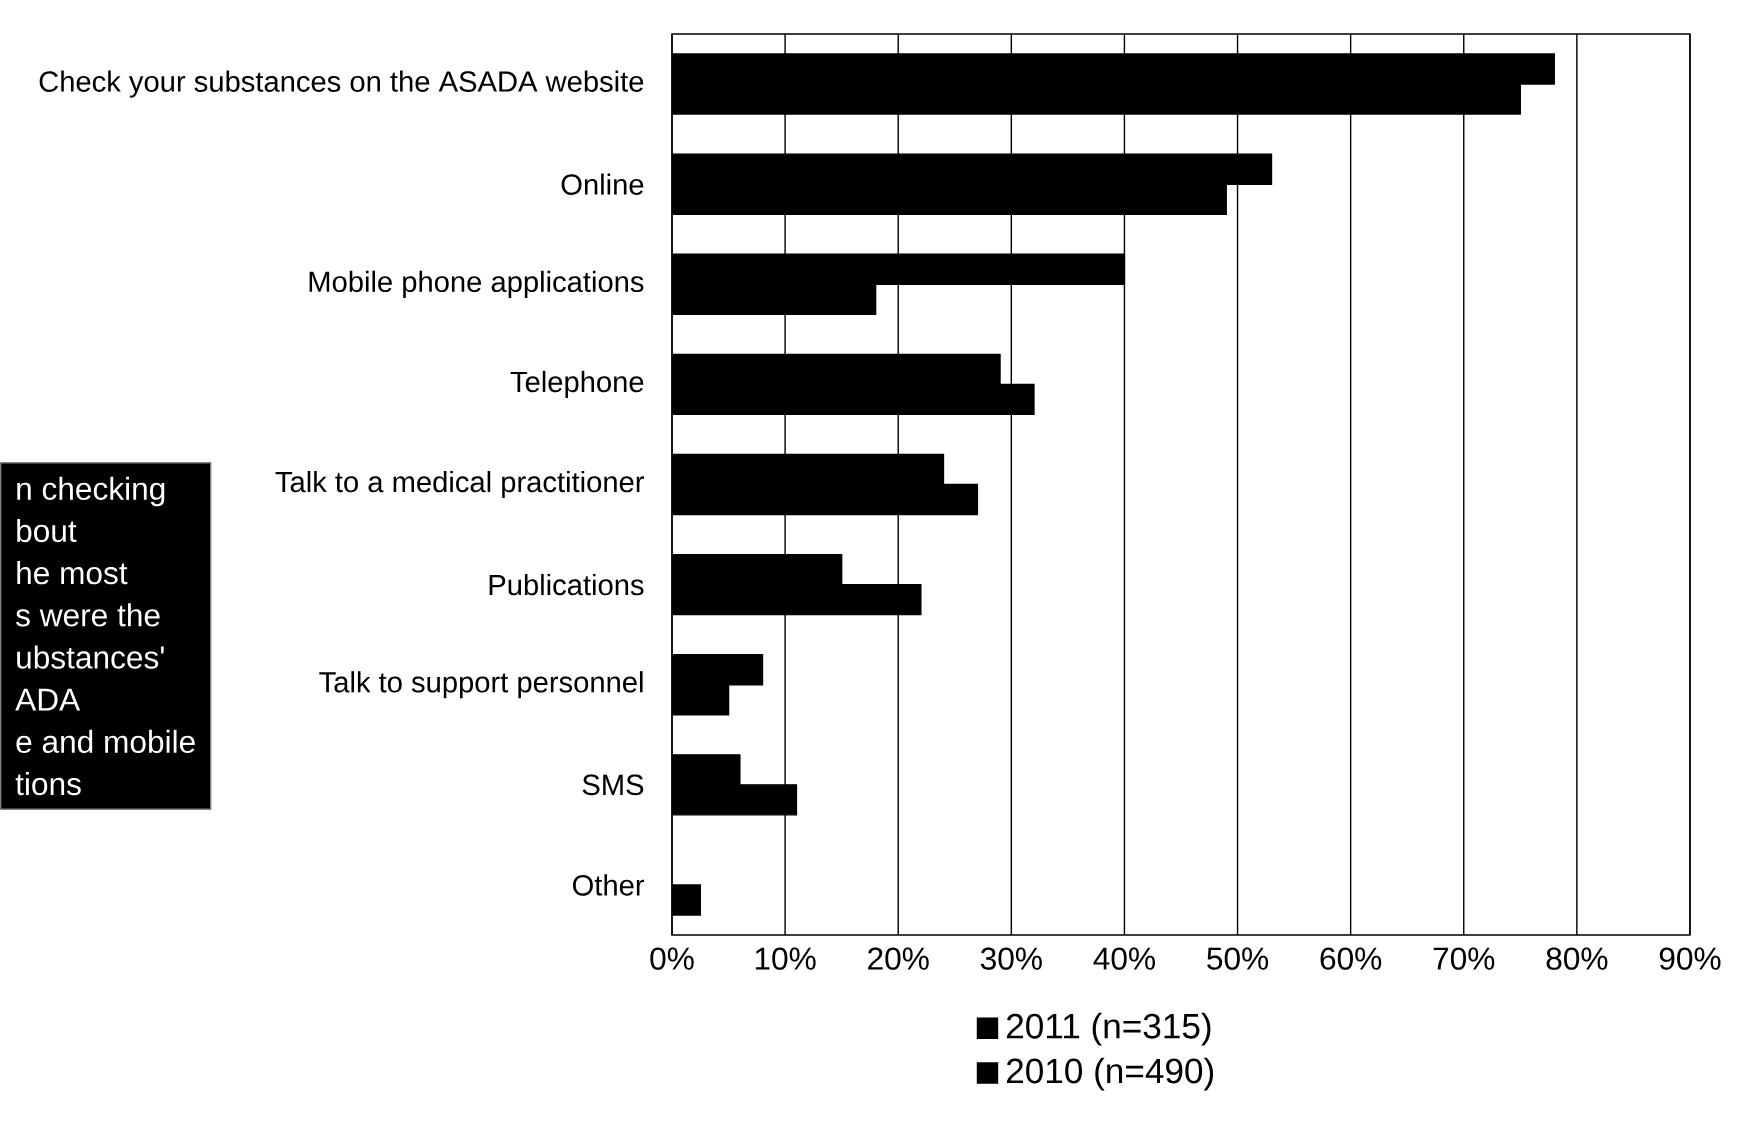  What do you see at coordinates (1124, 958) in the screenshot?
I see `x-tick-label: 40%` at bounding box center [1124, 958].